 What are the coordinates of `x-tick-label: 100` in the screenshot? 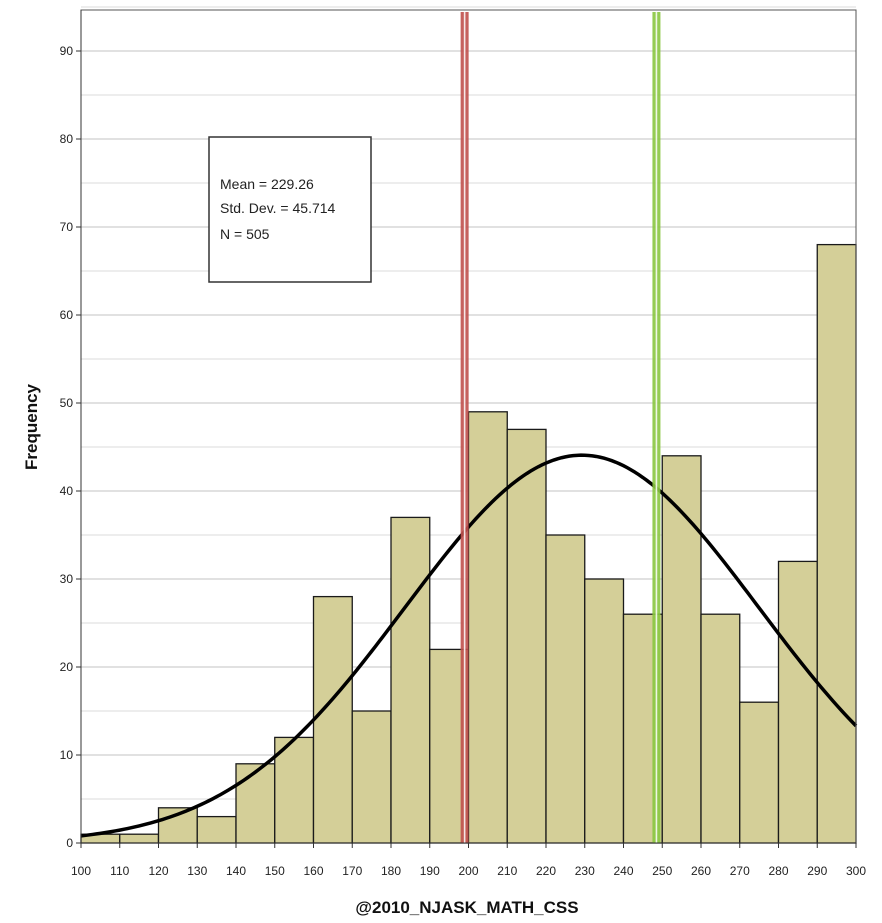 It's located at (81, 871).